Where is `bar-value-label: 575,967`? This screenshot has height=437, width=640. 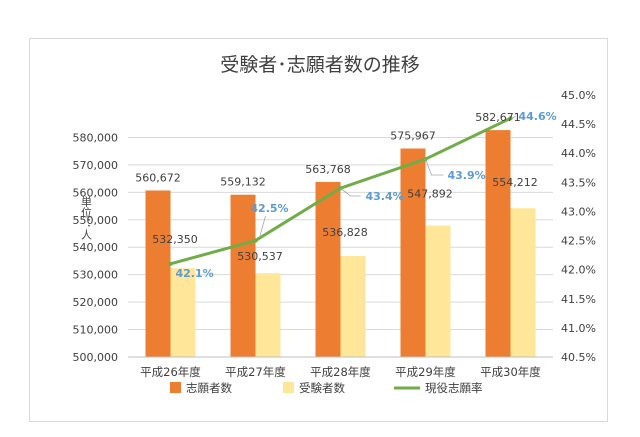 bar-value-label: 575,967 is located at coordinates (413, 136).